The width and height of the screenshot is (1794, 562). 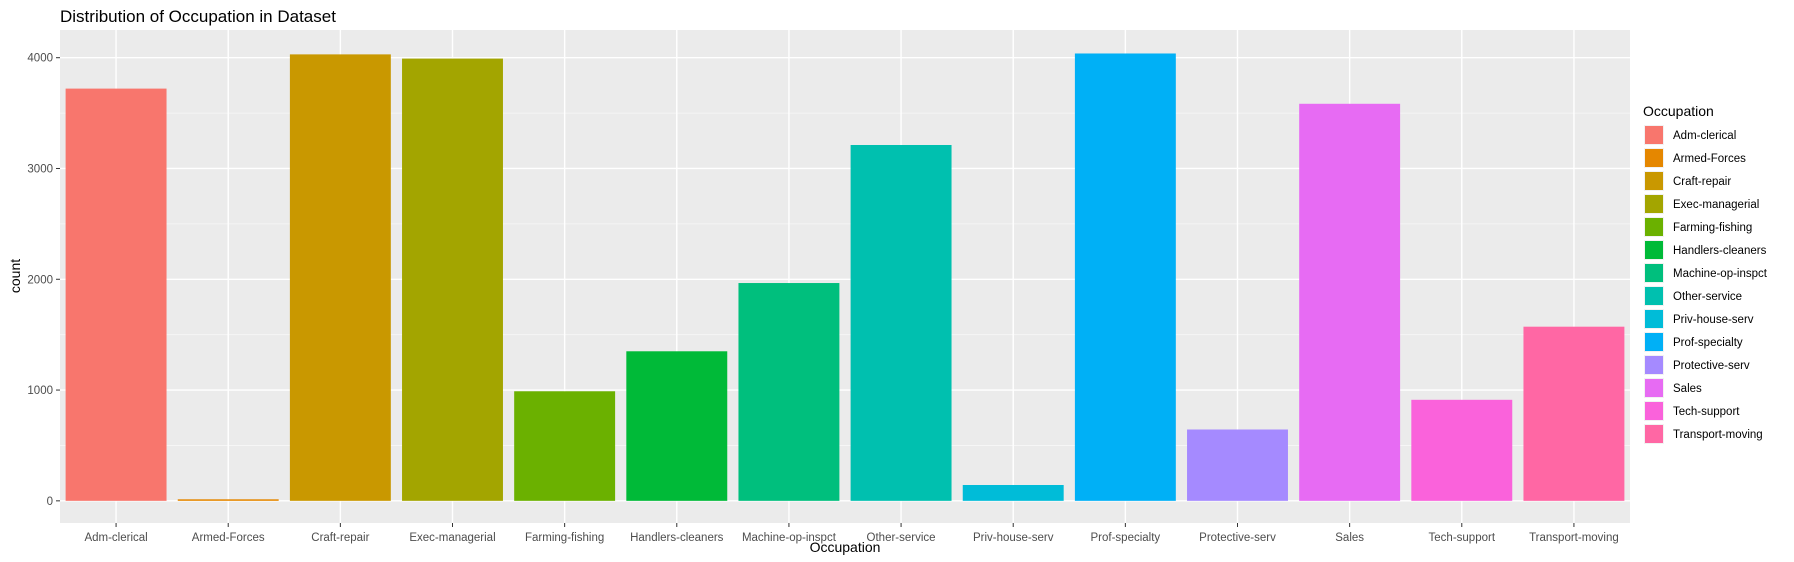 What do you see at coordinates (1716, 205) in the screenshot?
I see `legend-label: Exec-managerial` at bounding box center [1716, 205].